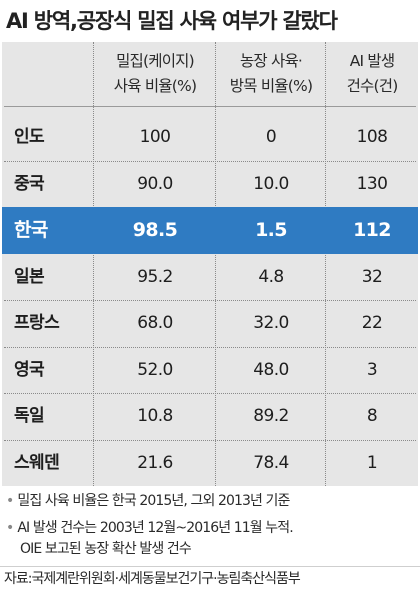 The image size is (420, 592). I want to click on row-value-free: 0, so click(271, 137).